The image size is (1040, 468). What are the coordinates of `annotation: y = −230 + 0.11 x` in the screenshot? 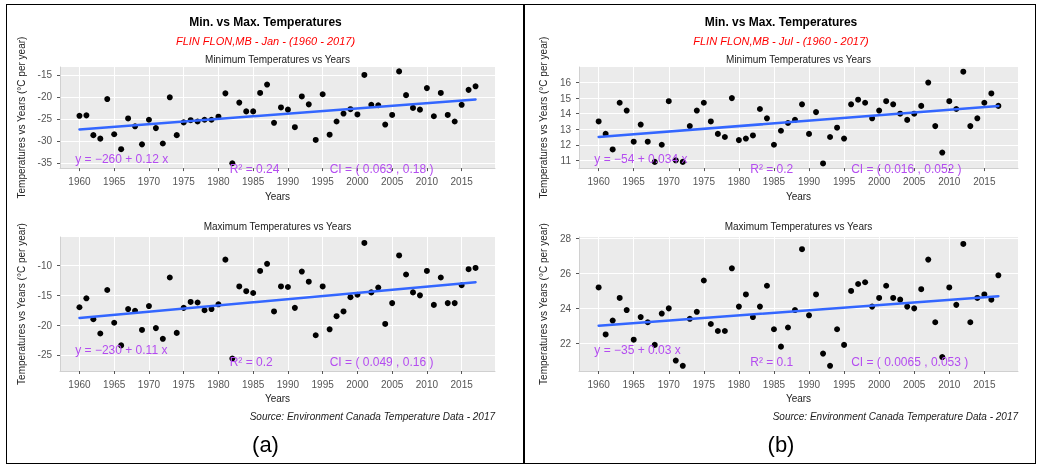 It's located at (121, 349).